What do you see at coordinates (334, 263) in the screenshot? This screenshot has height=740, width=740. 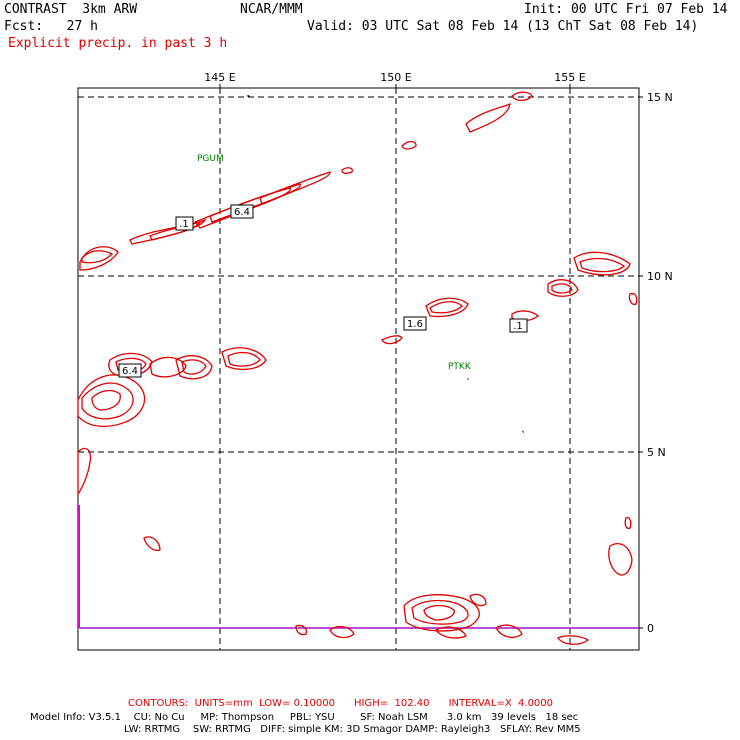 I see `station-group: PGUM PTKK` at bounding box center [334, 263].